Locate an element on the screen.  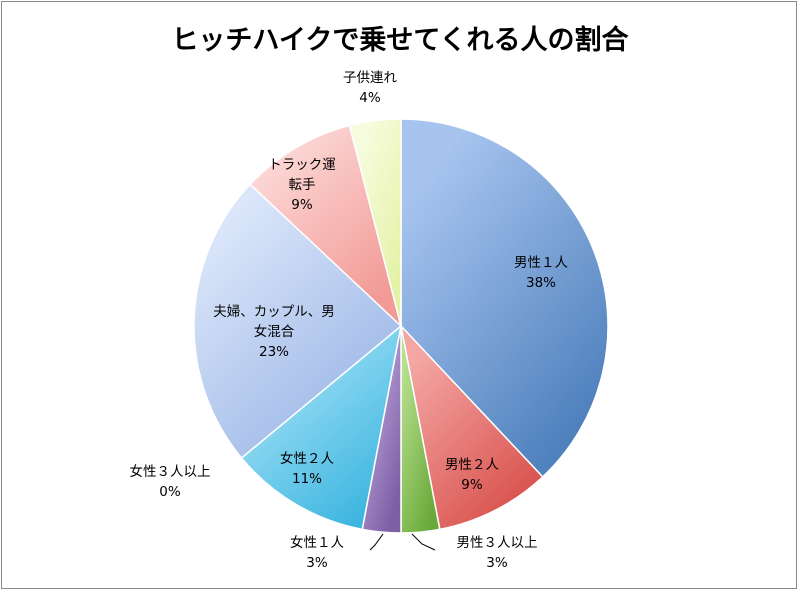
slice-category-label: 女性３人以上 is located at coordinates (170, 471).